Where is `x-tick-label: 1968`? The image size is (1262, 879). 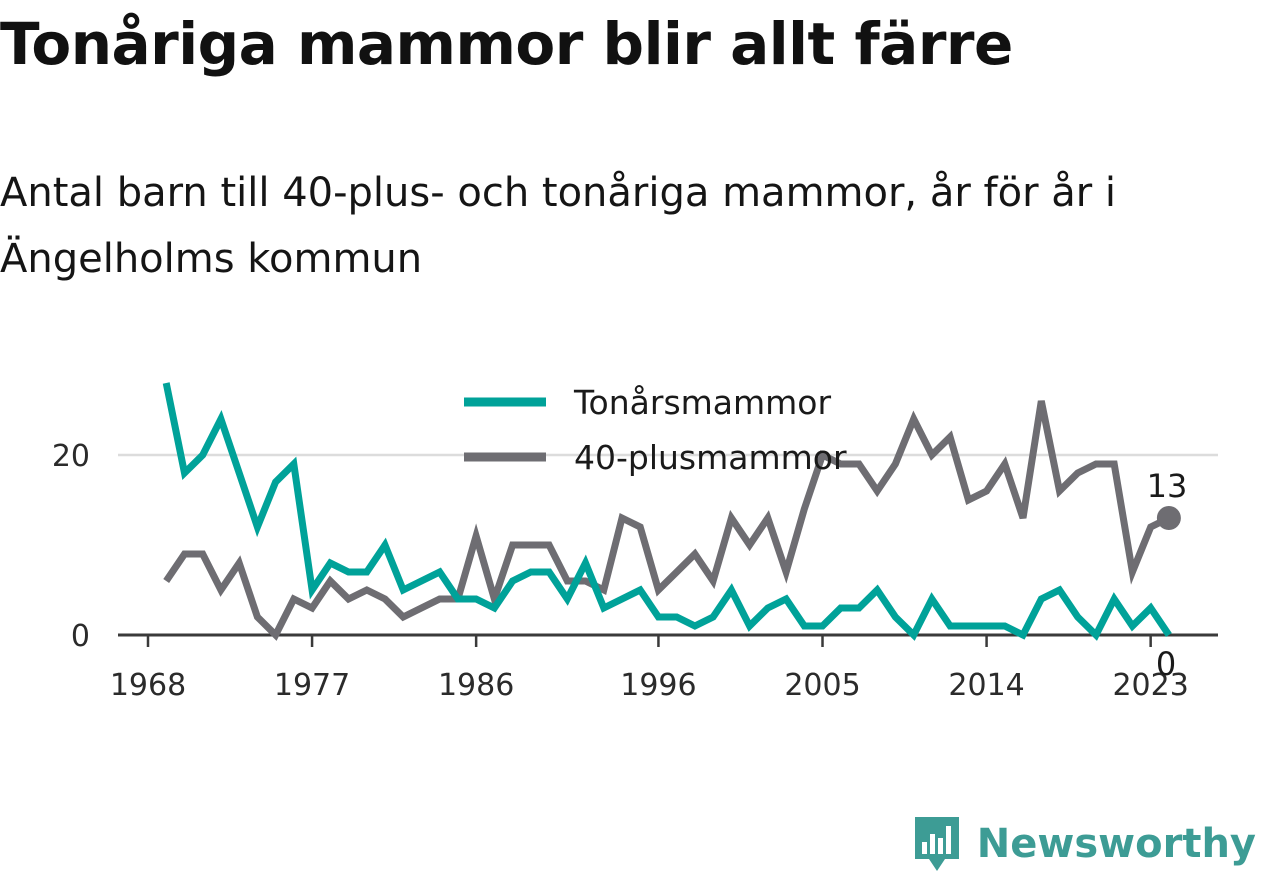
x-tick-label: 1968 is located at coordinates (148, 685).